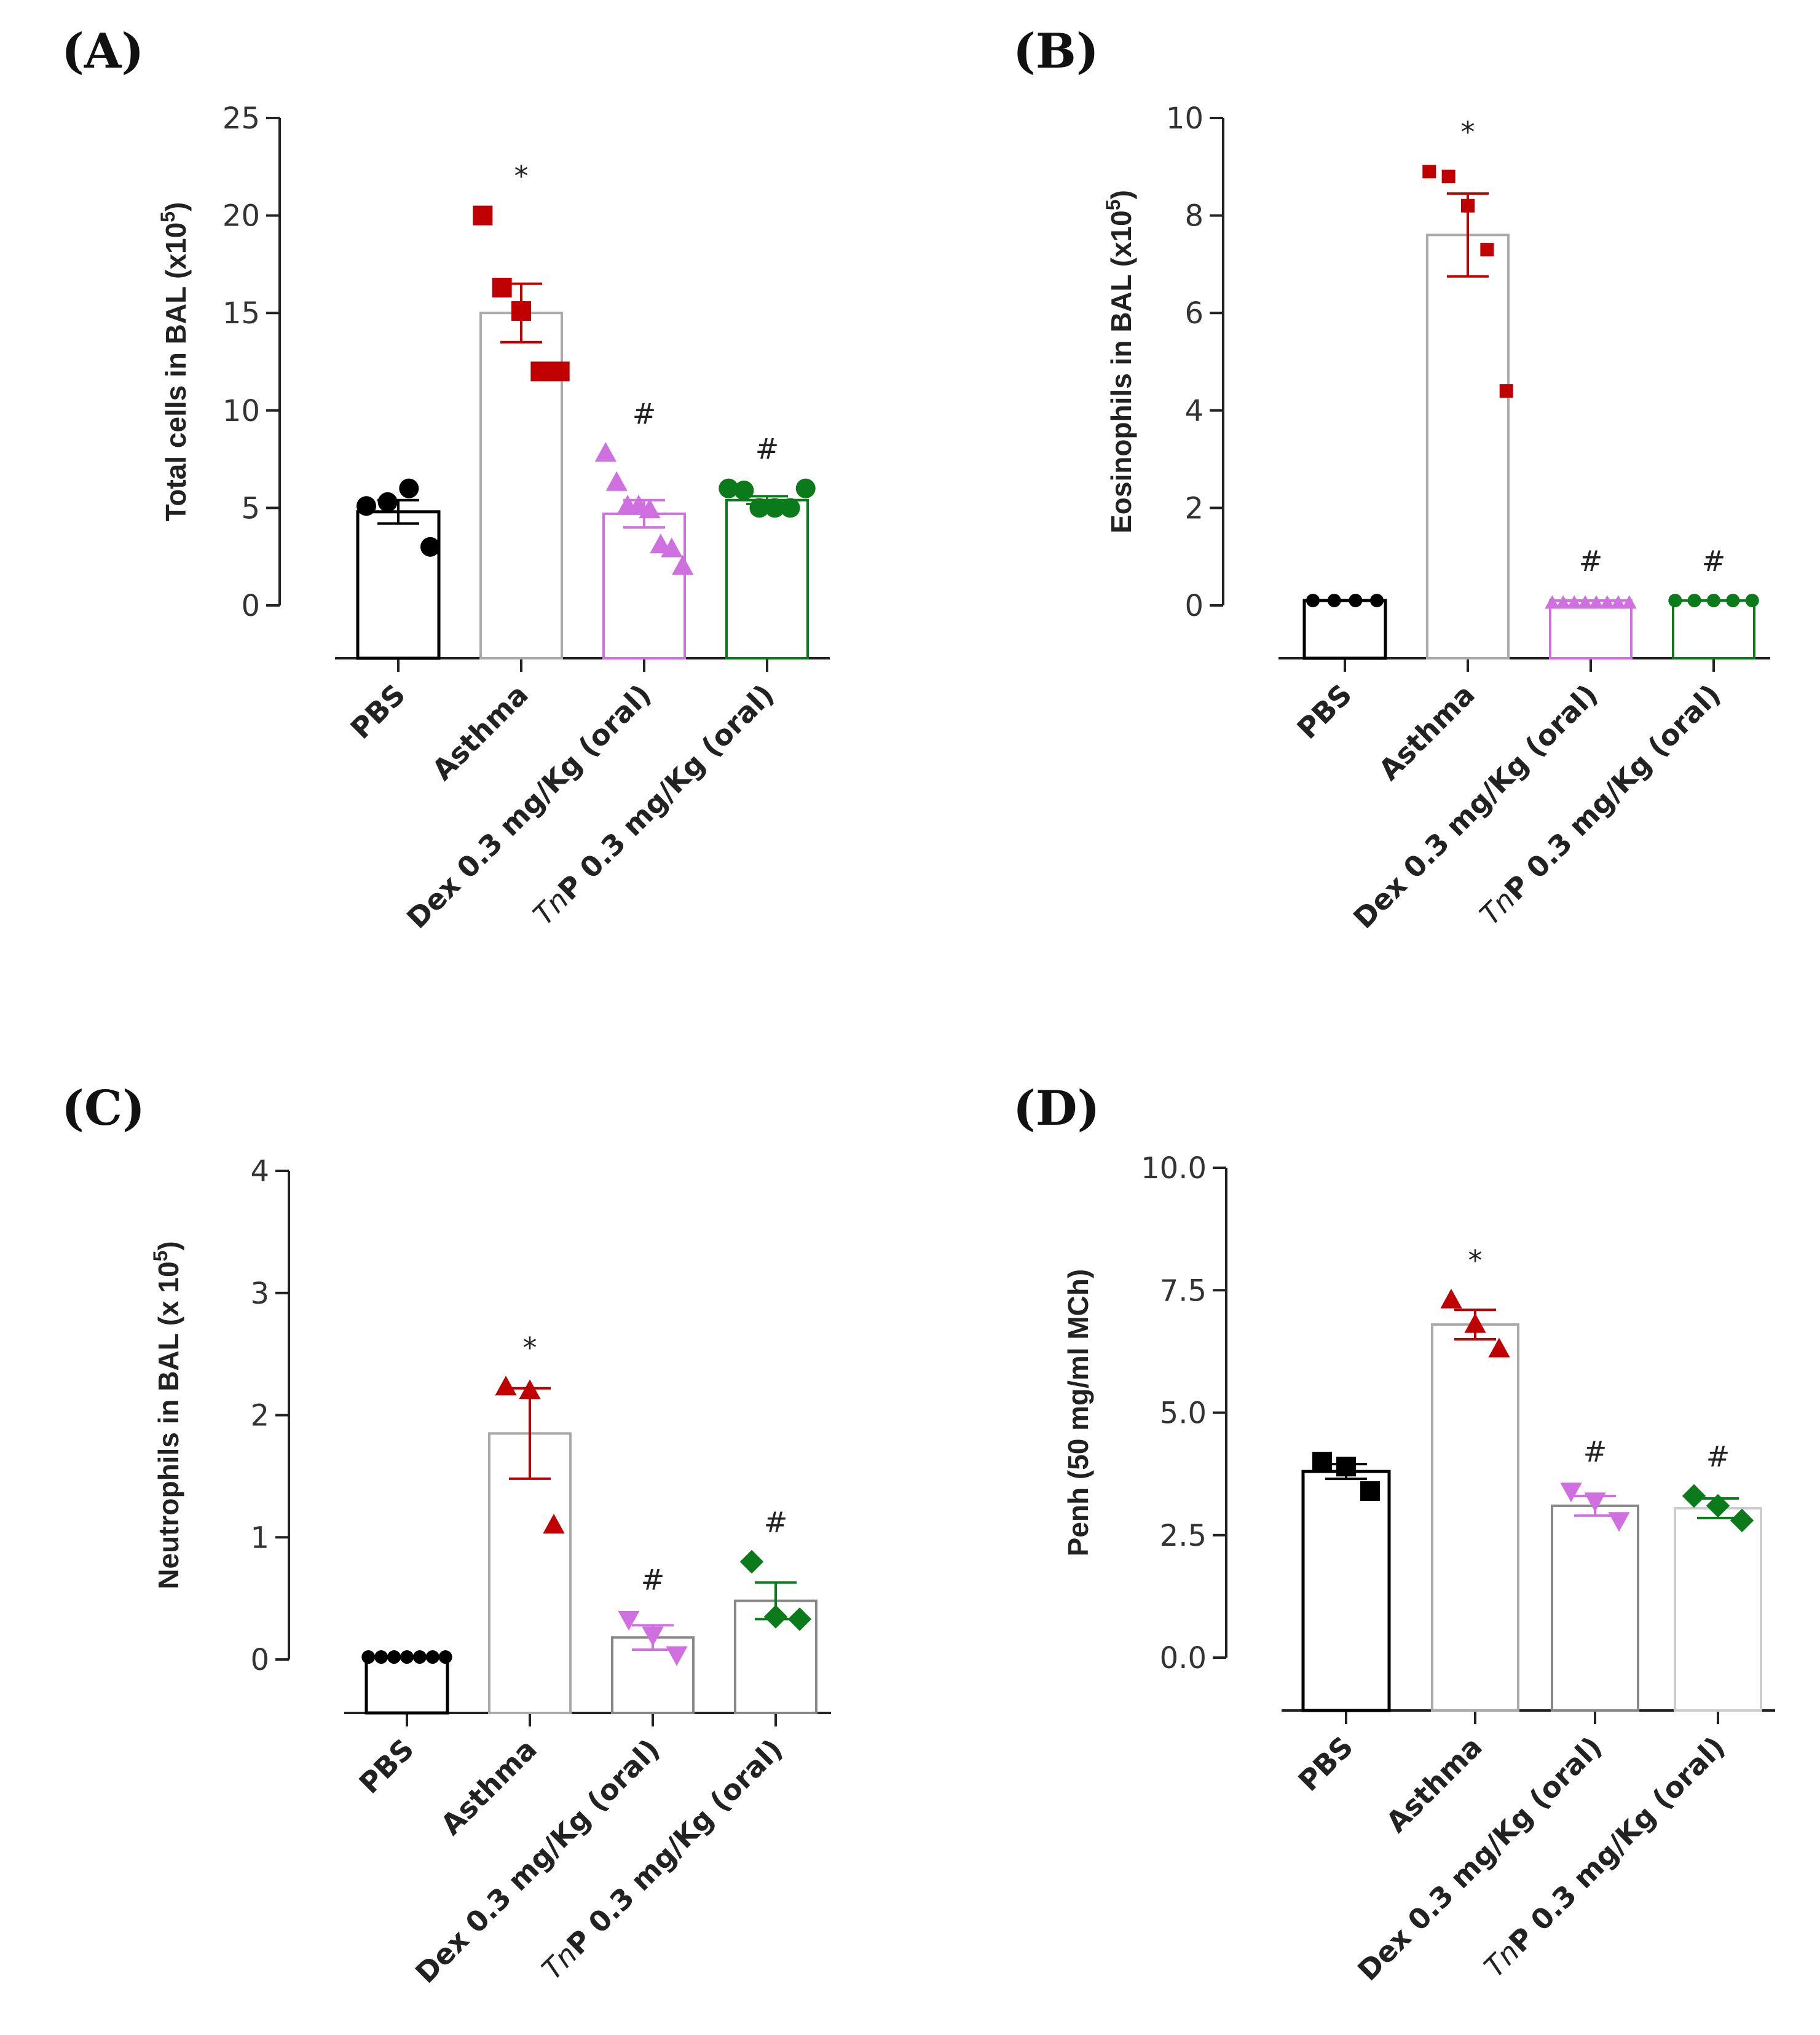 The image size is (1820, 2035). I want to click on panel-label: (A), so click(102, 51).